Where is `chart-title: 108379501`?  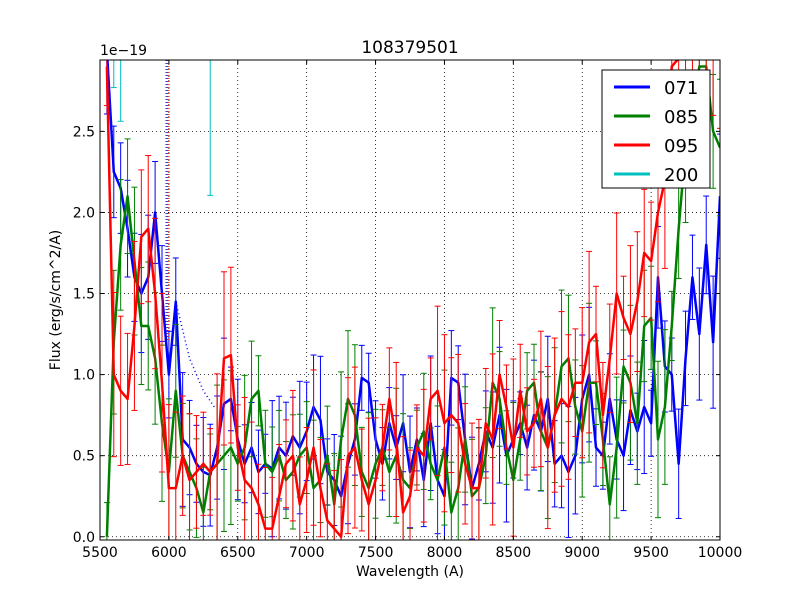 chart-title: 108379501 is located at coordinates (409, 48).